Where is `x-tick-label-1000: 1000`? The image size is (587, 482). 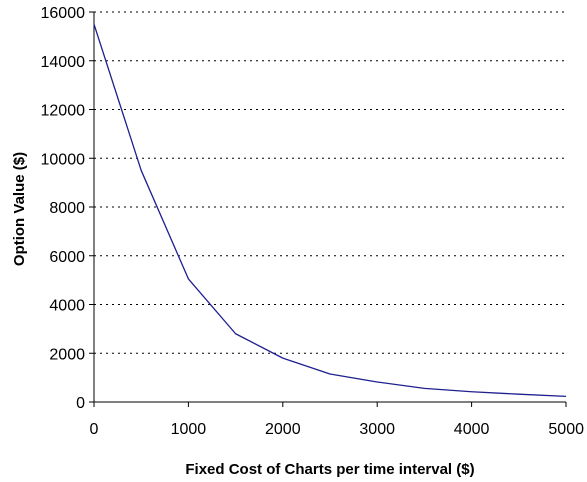 x-tick-label-1000: 1000 is located at coordinates (189, 429).